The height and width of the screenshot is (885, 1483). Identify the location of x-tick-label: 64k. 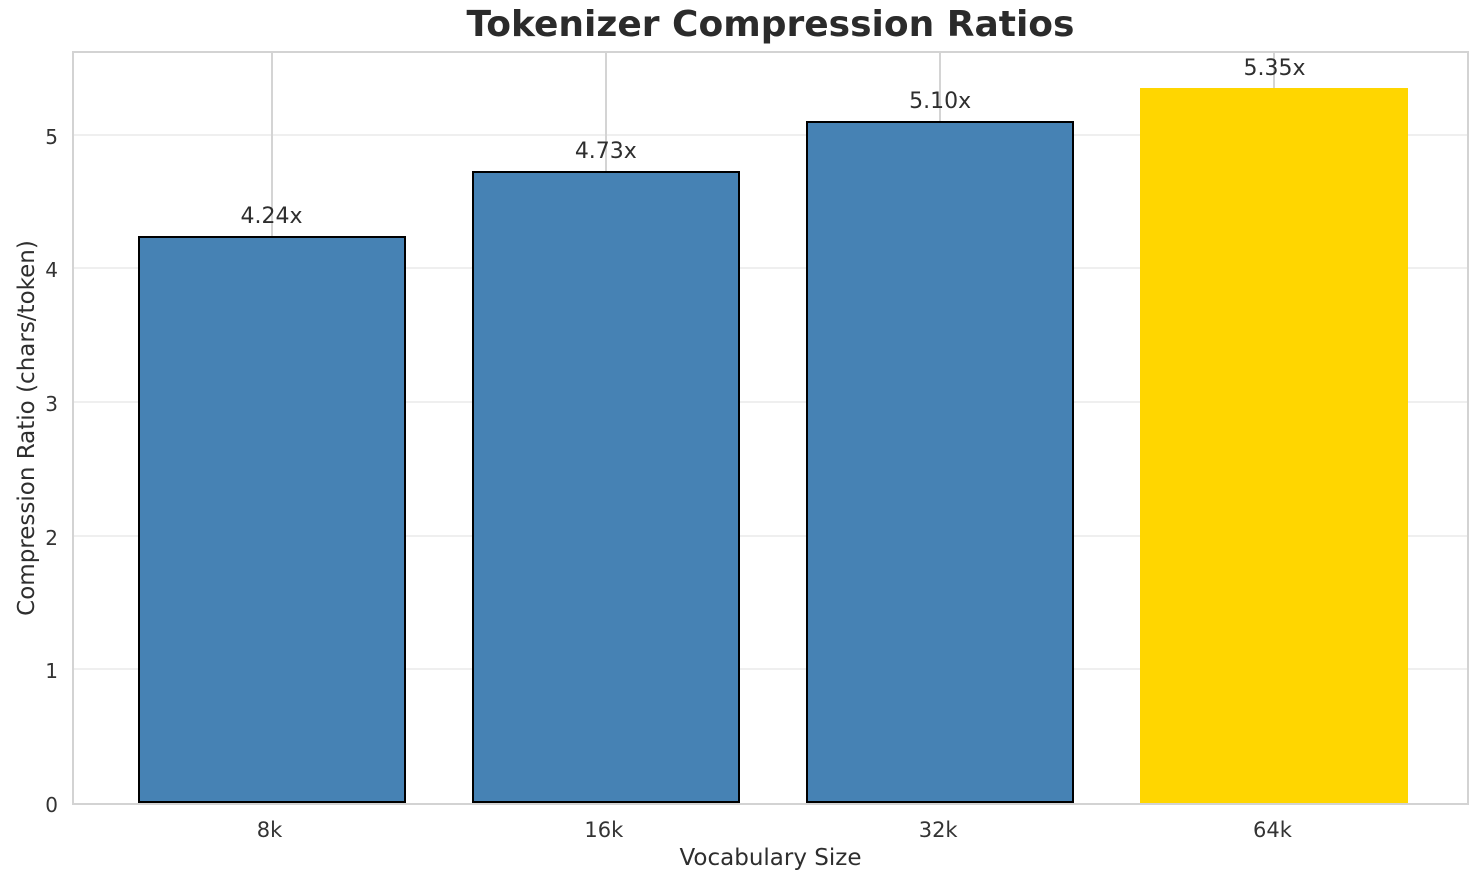
(1272, 830).